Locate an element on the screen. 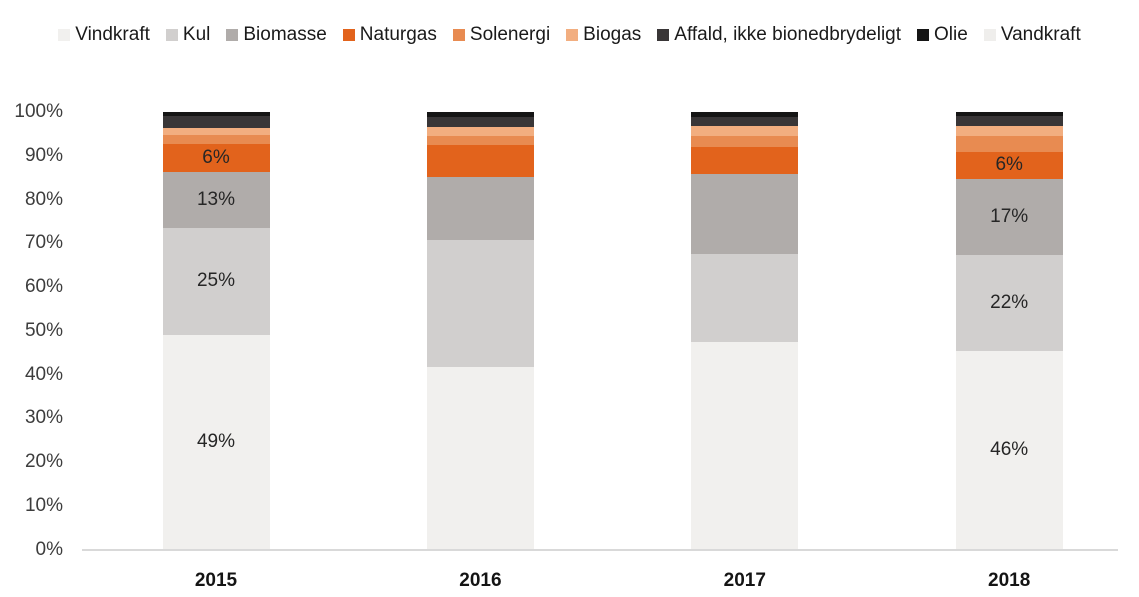  data-label: 22% is located at coordinates (1009, 302).